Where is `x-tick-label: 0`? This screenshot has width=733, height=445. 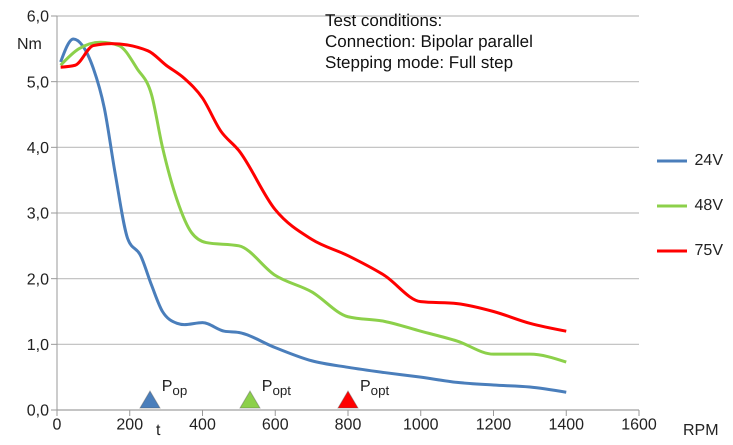
x-tick-label: 0 is located at coordinates (57, 425).